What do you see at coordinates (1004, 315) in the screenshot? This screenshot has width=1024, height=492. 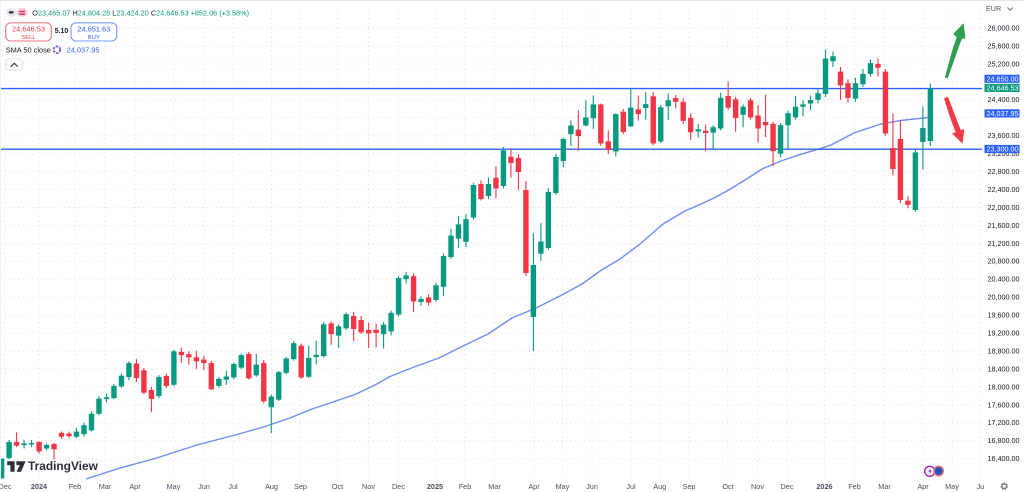 I see `svg-text: 19,600.00` at bounding box center [1004, 315].